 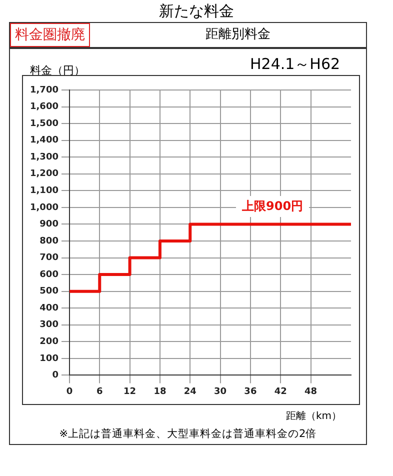 I want to click on x-tick-label: 30, so click(x=220, y=391).